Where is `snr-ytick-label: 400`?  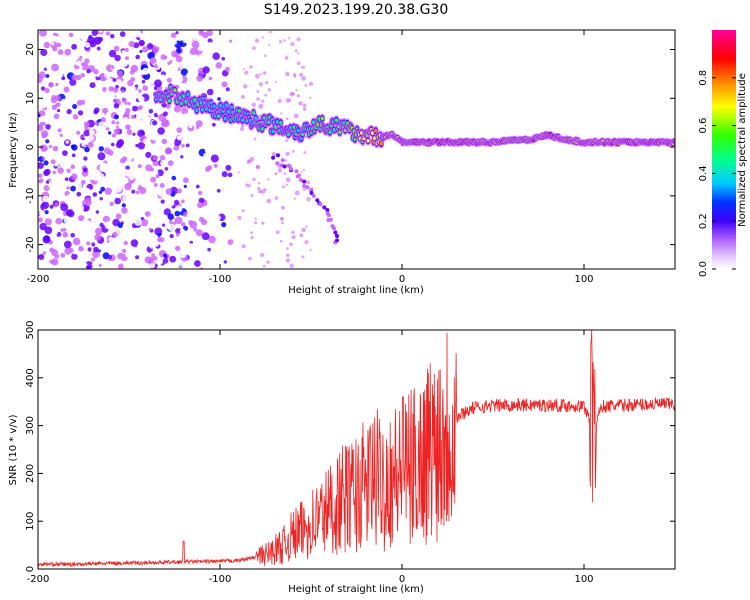
snr-ytick-label: 400 is located at coordinates (30, 377).